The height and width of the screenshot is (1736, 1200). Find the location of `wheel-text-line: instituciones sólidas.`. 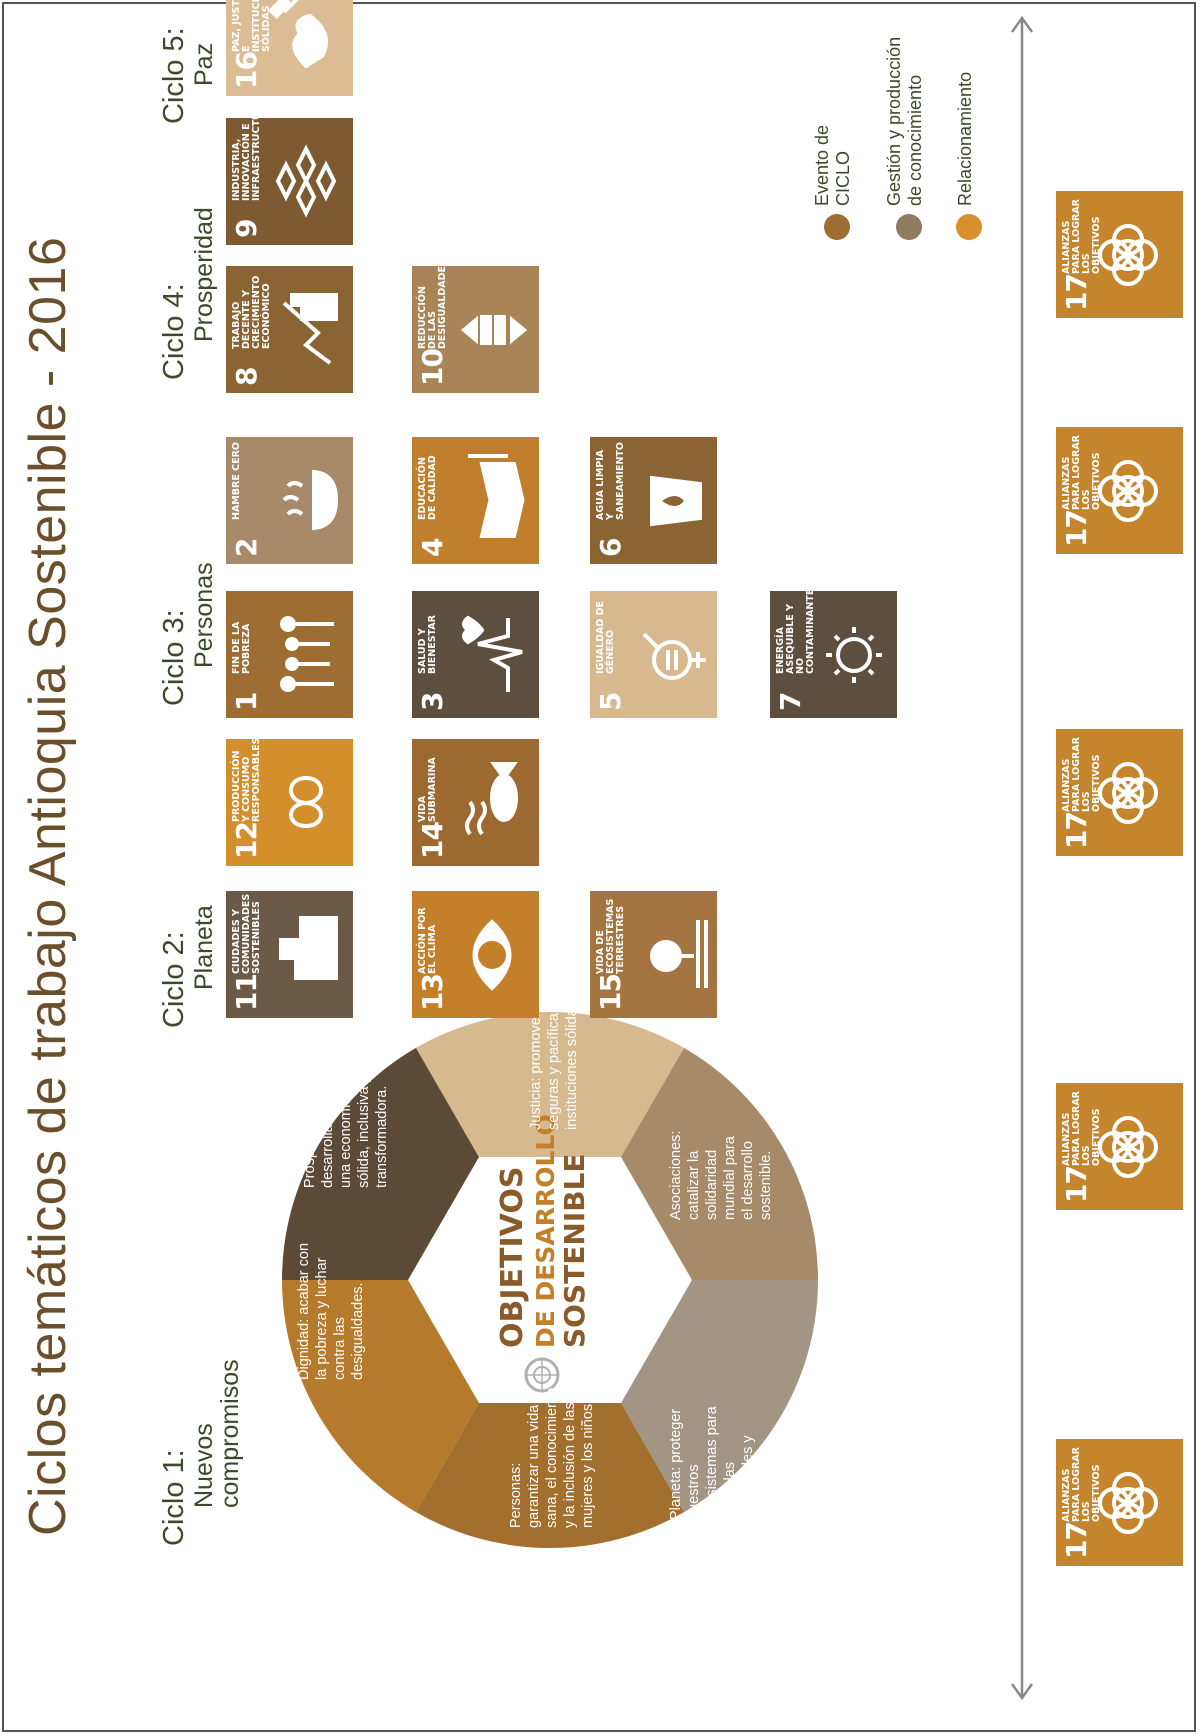

wheel-text-line: instituciones sólidas. is located at coordinates (572, 1070).